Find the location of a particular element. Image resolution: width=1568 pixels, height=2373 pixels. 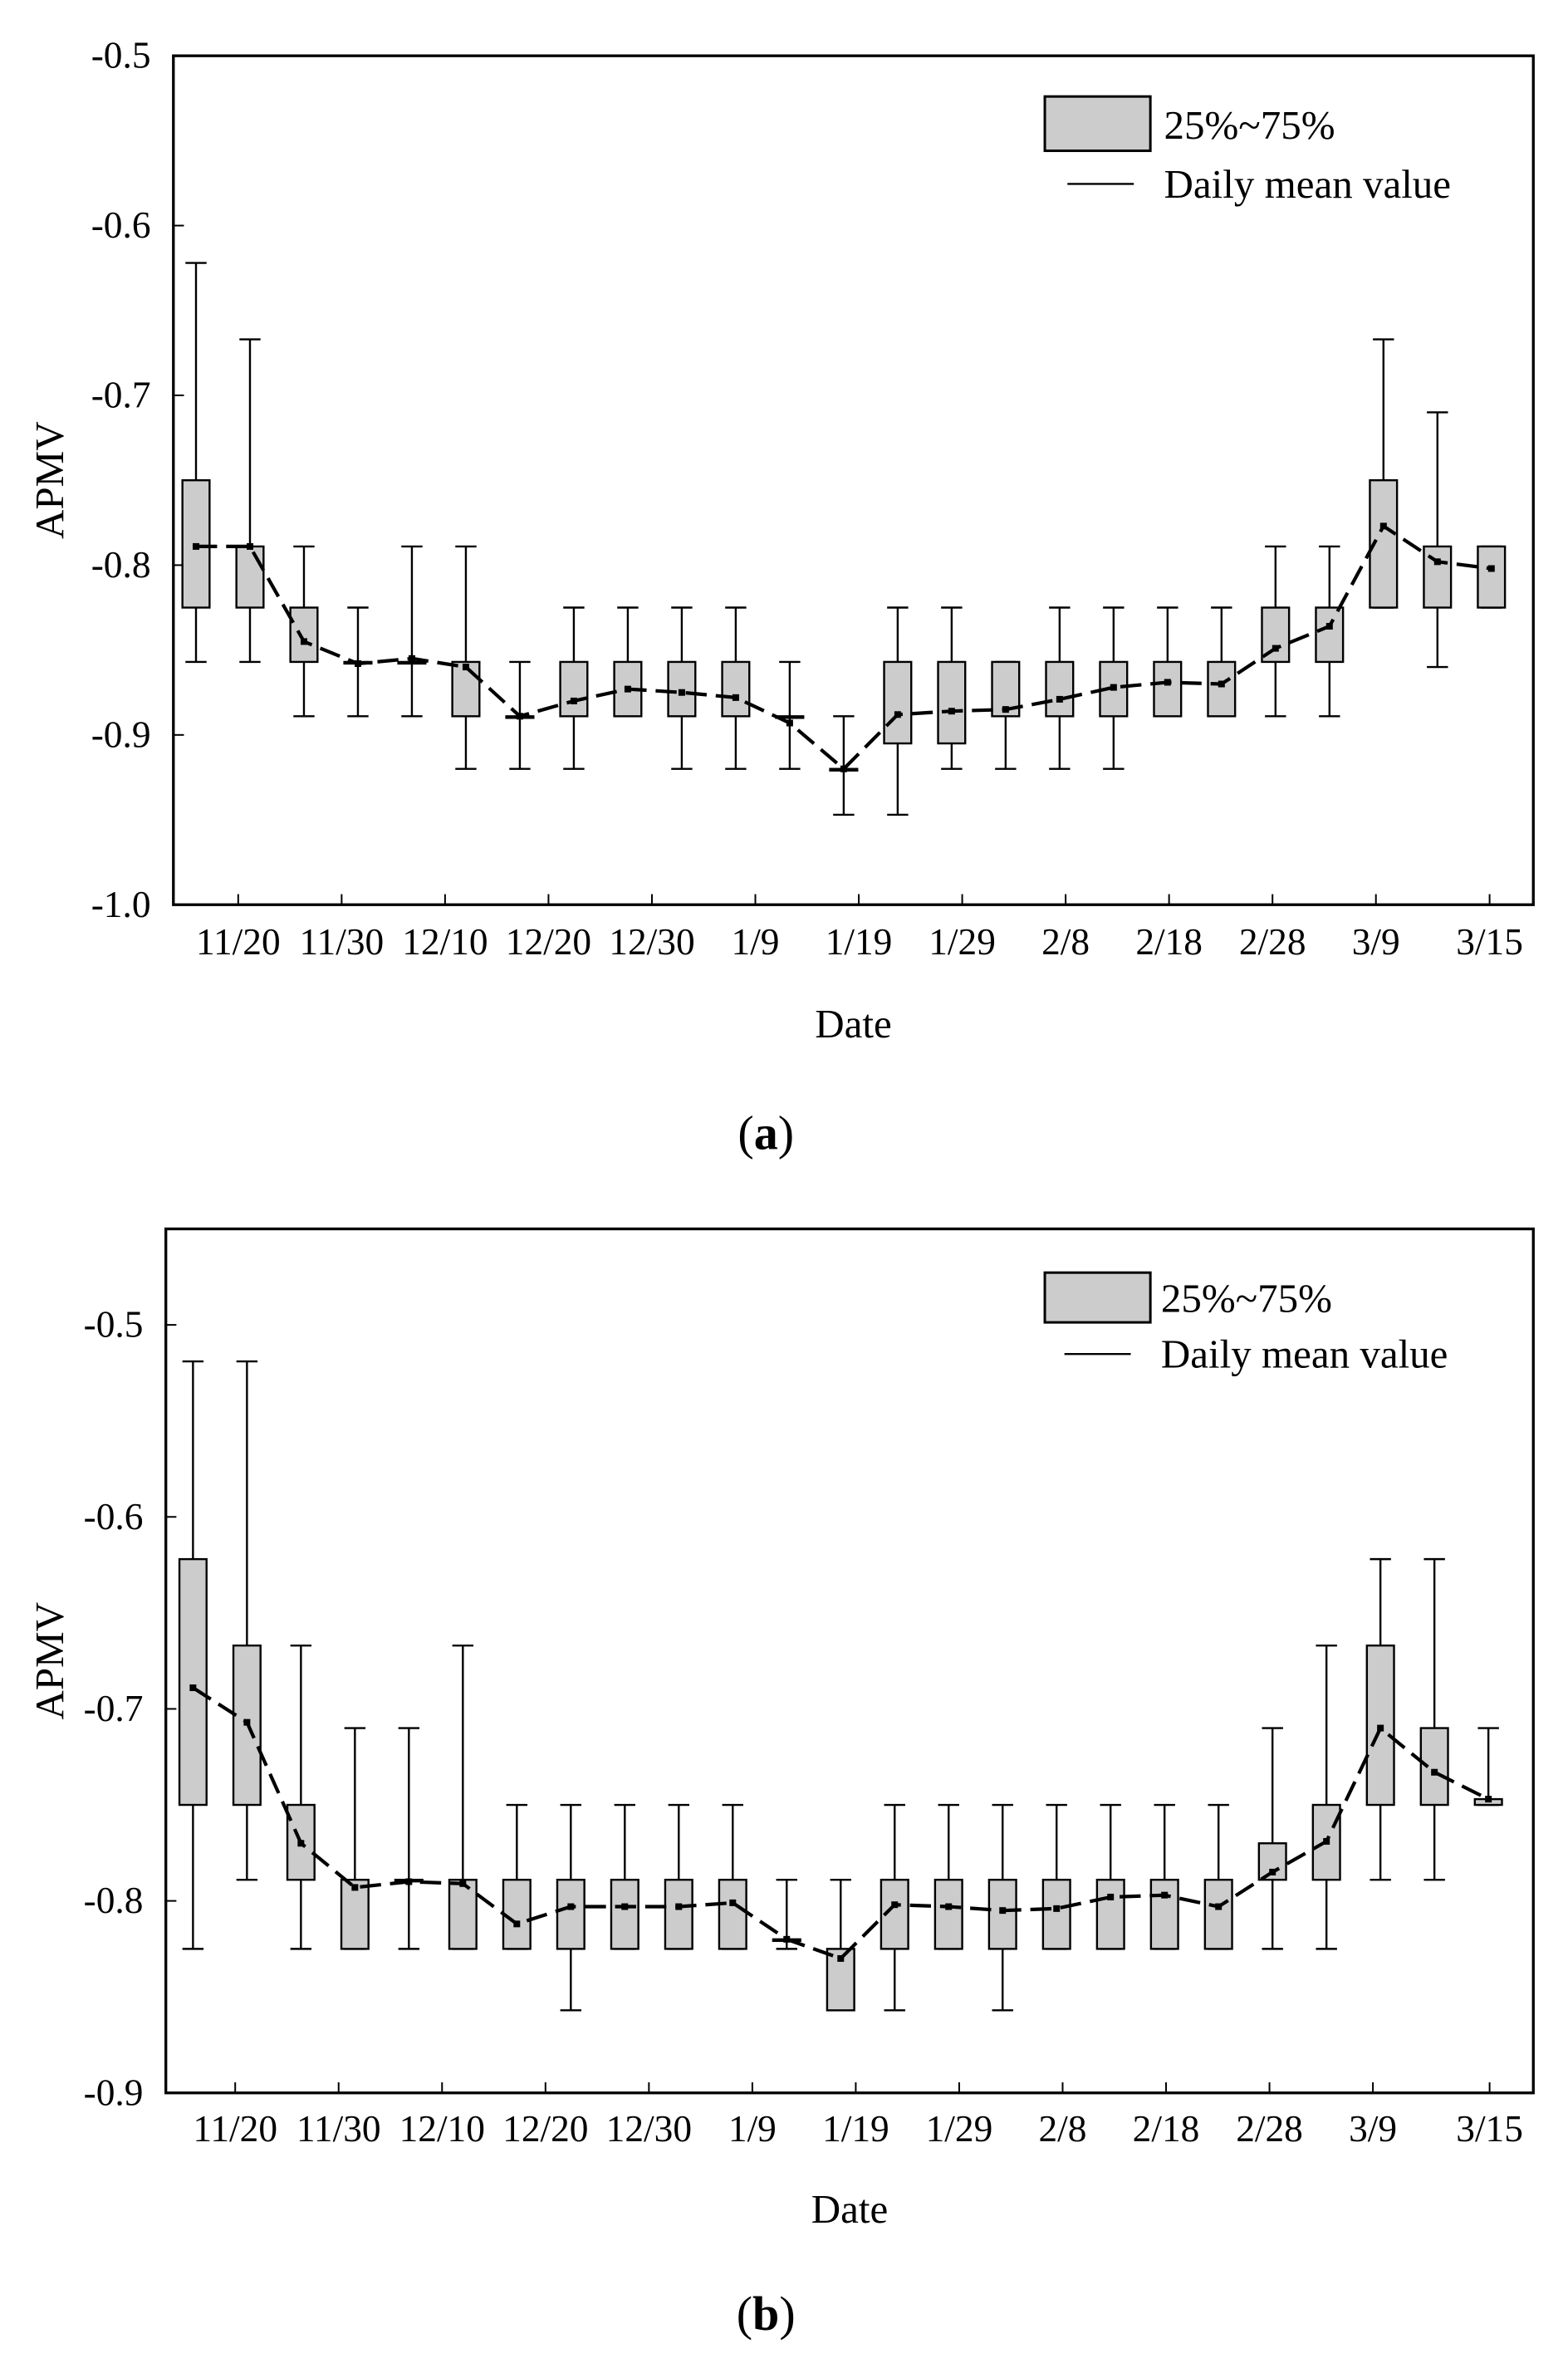

x-tick-label: 11/30 is located at coordinates (338, 2129).